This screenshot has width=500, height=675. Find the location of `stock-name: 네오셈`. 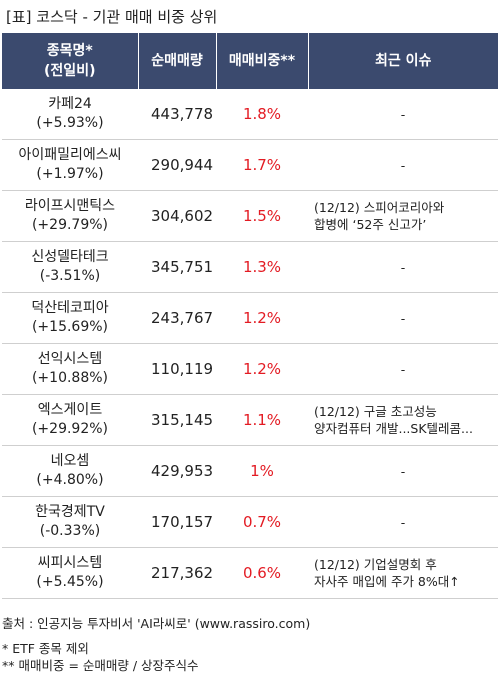

stock-name: 네오셈 is located at coordinates (70, 461).